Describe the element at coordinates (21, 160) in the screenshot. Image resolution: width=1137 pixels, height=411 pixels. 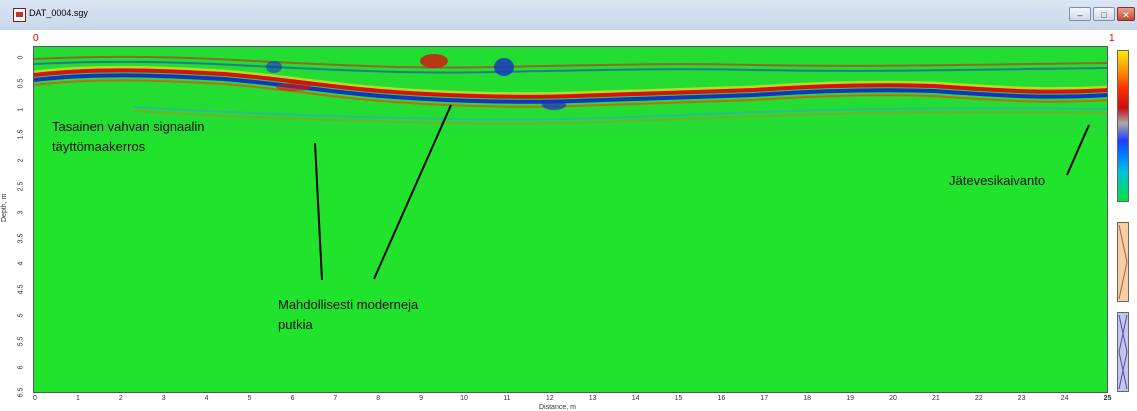
I see `y-tick-label: 2` at that location.